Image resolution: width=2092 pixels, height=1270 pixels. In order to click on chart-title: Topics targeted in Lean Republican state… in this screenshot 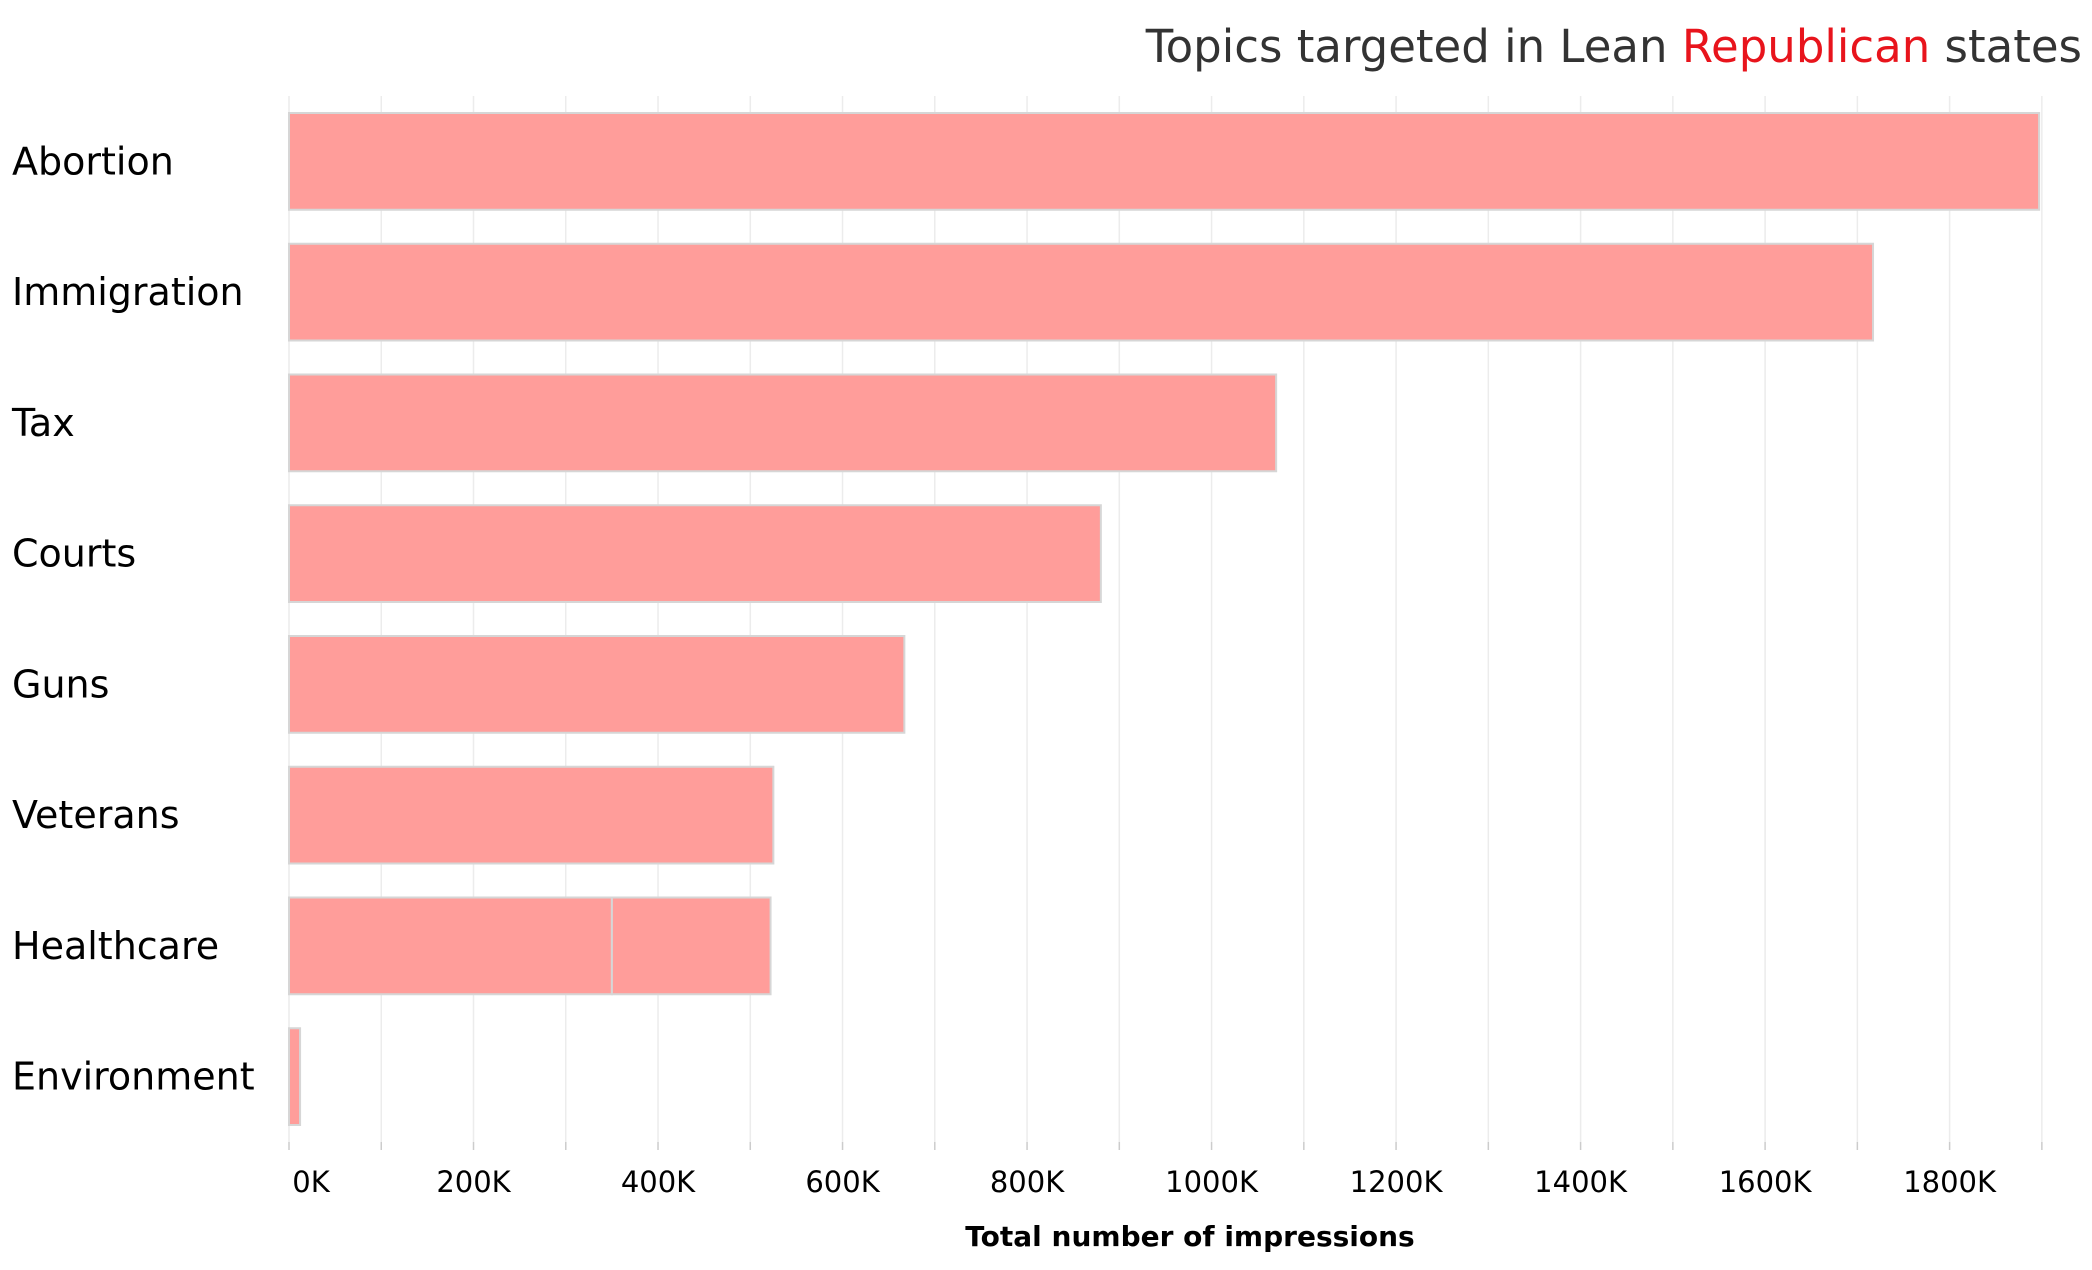, I will do `click(1613, 46)`.